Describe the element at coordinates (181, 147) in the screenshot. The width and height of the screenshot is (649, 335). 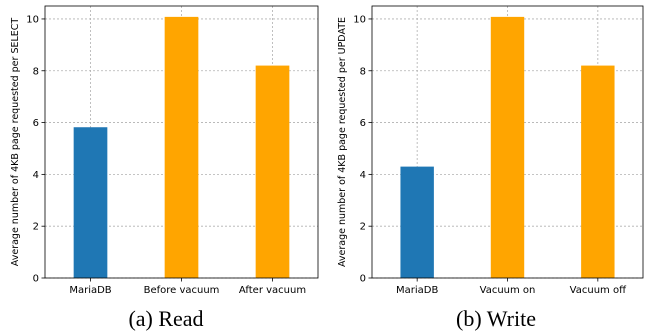
I see `bar-before-vacuum` at that location.